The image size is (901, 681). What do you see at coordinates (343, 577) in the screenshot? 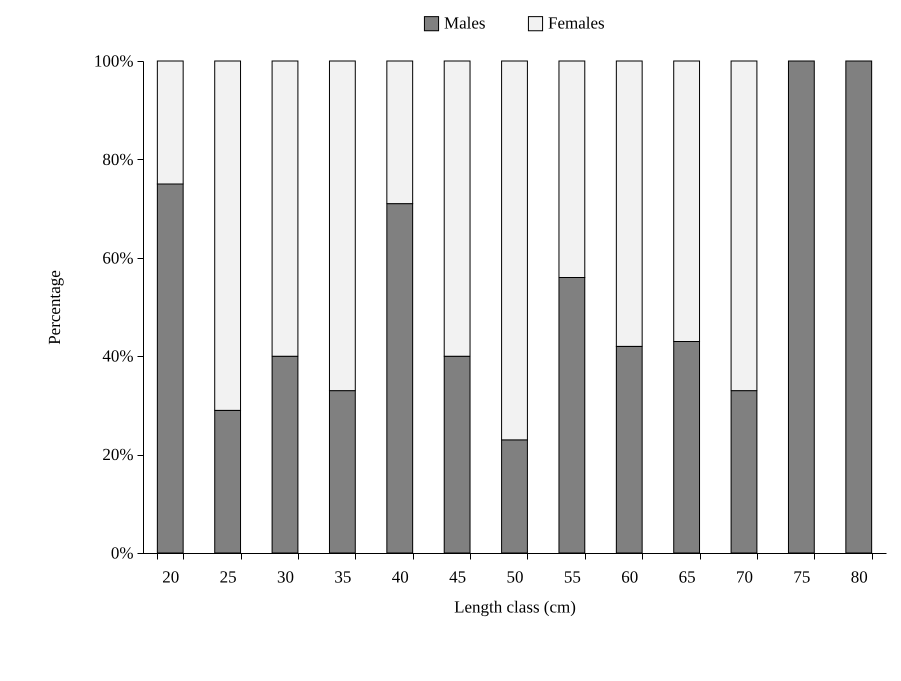
I see `x-tick-label: 35` at bounding box center [343, 577].